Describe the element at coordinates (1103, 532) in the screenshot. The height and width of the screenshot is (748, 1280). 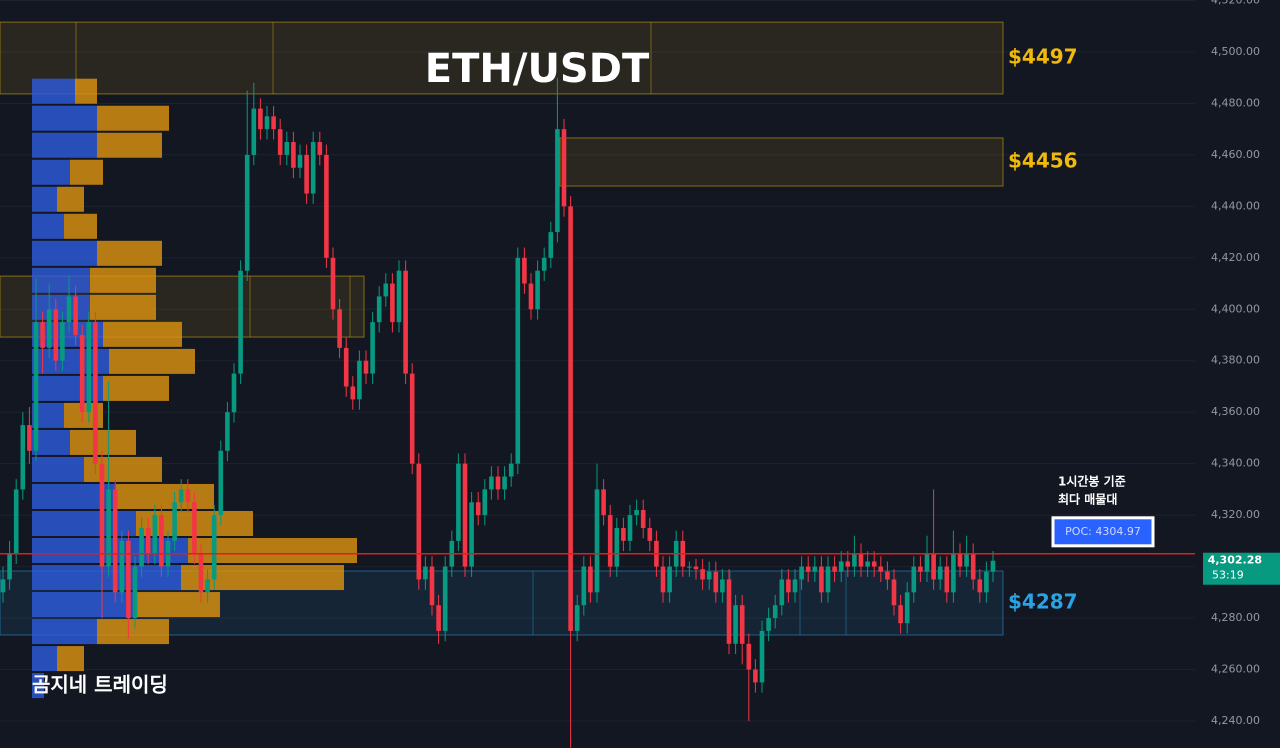
I see `poc-box` at that location.